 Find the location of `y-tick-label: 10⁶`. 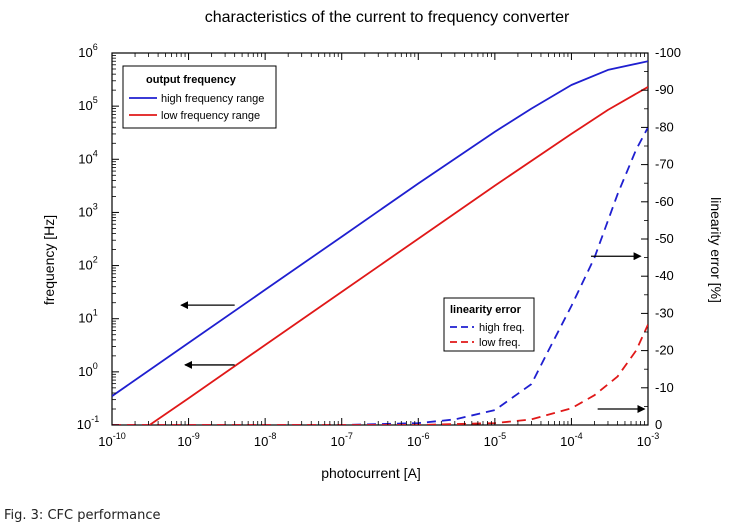

y-tick-label: 10⁶ is located at coordinates (87, 51).